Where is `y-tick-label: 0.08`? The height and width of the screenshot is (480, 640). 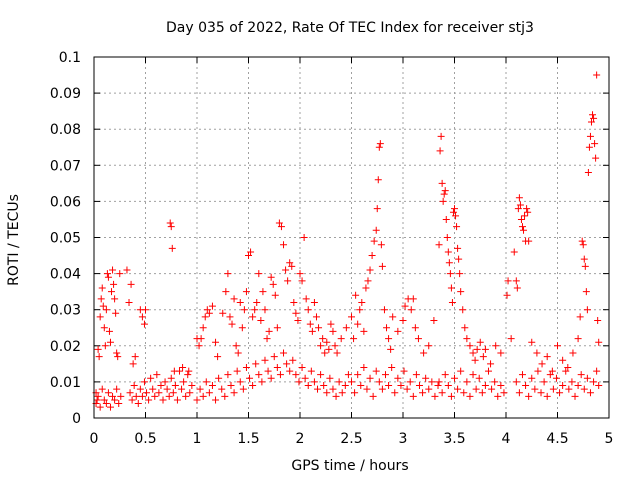 y-tick-label: 0.08 is located at coordinates (65, 130).